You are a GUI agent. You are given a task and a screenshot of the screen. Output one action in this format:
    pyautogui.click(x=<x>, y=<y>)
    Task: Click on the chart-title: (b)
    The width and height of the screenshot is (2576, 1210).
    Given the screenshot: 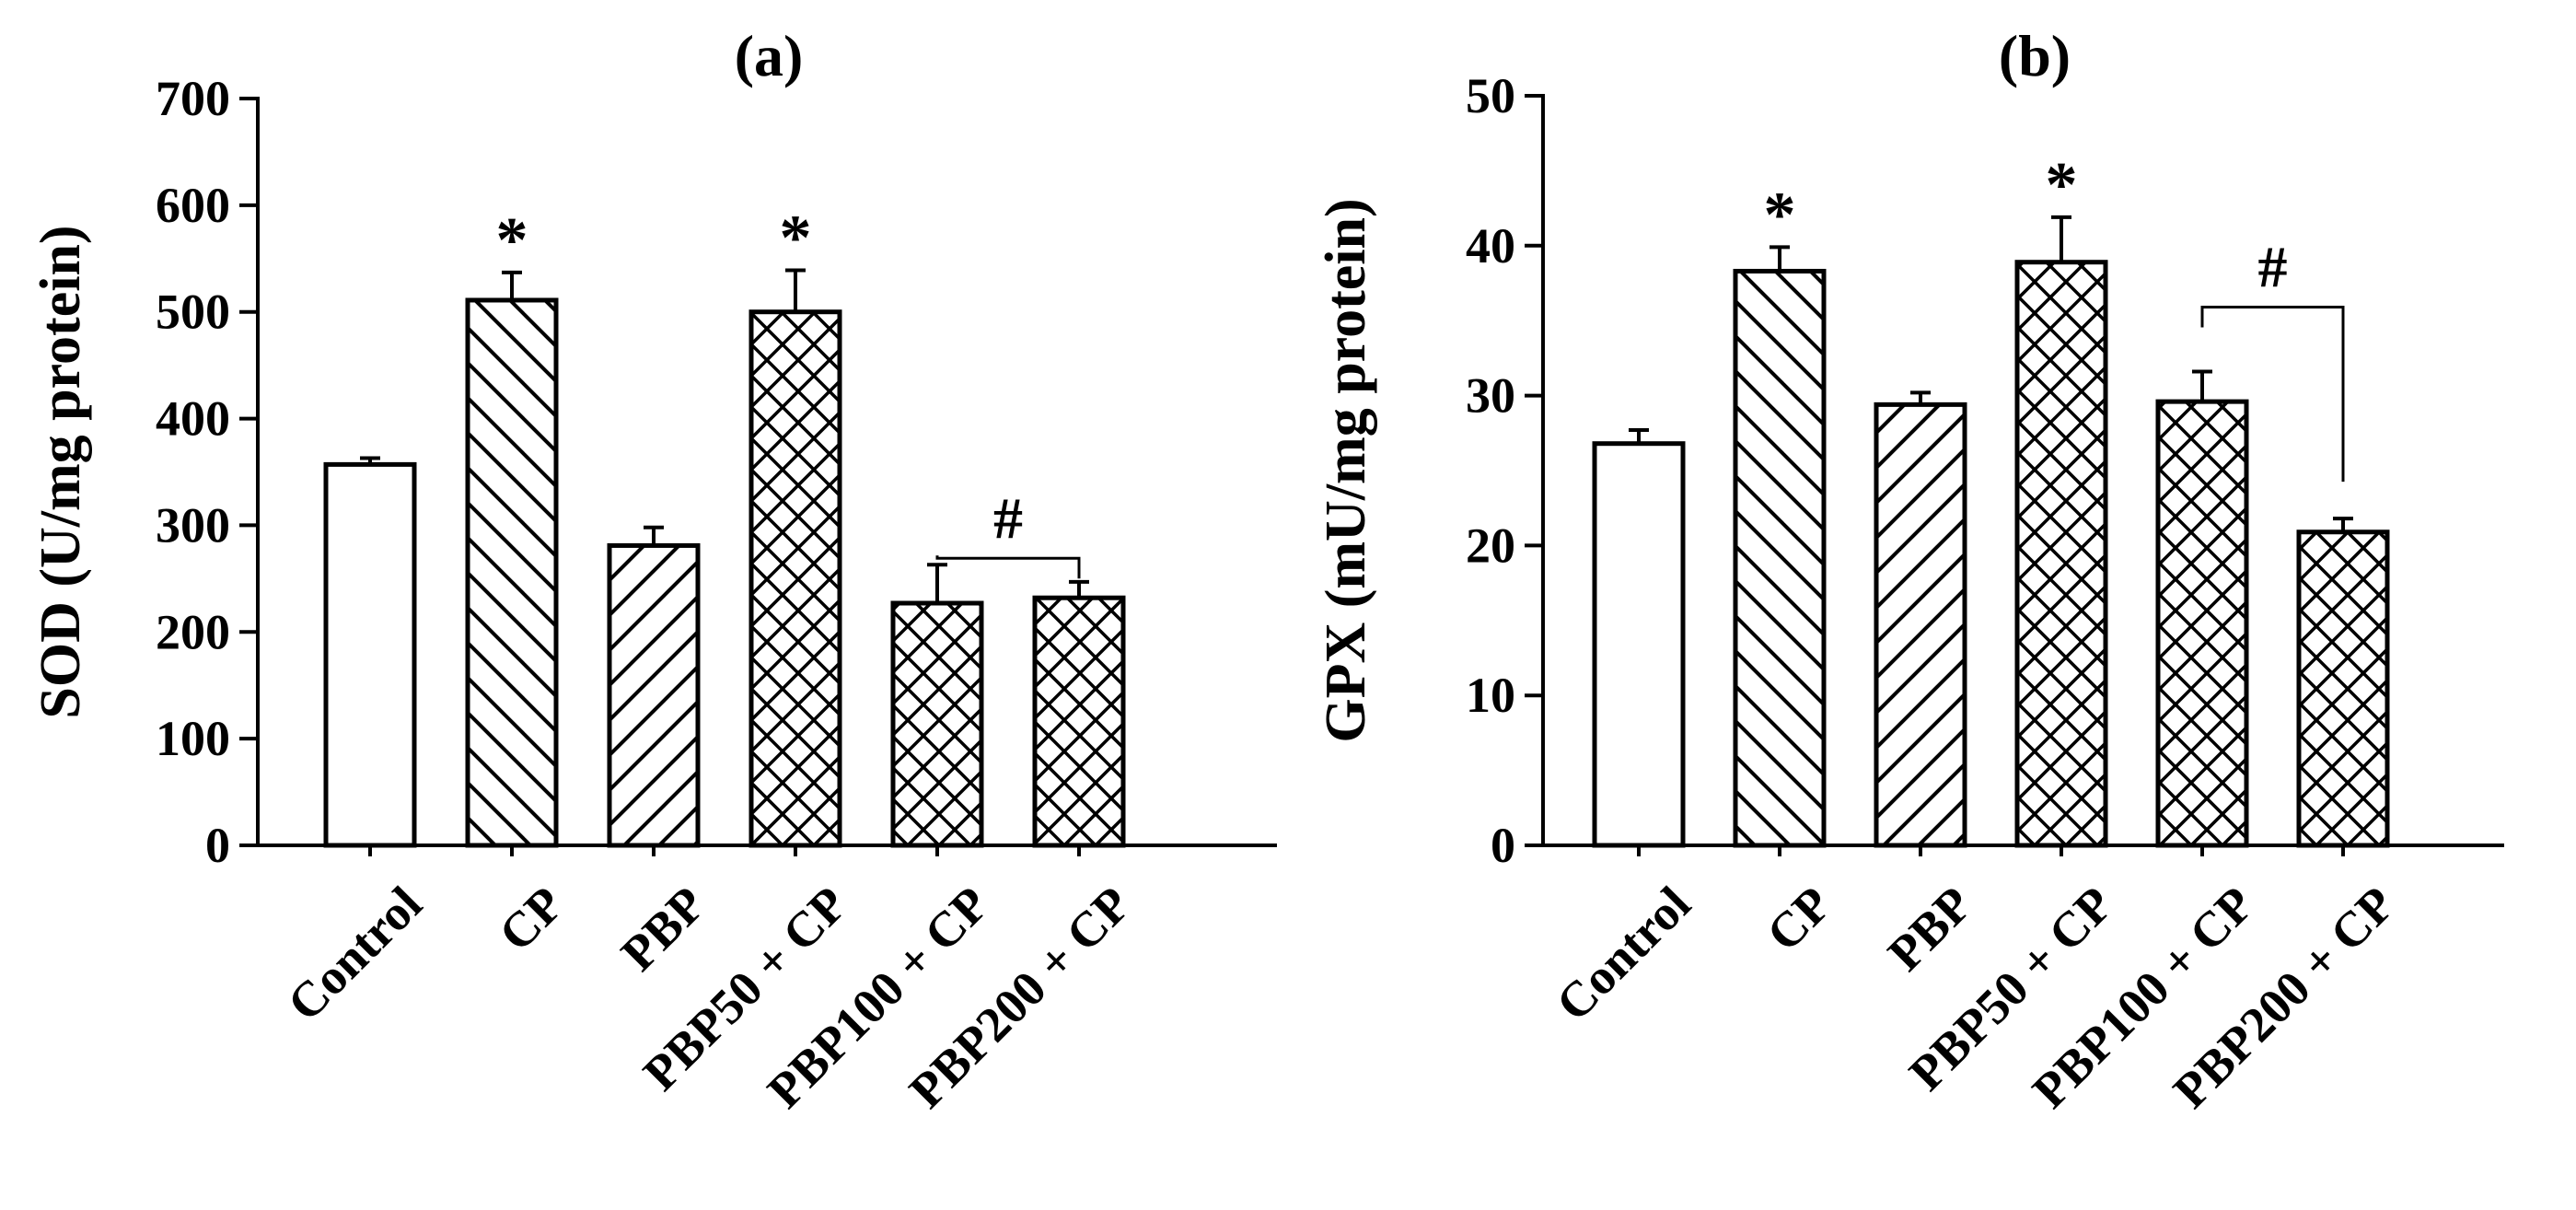 What is the action you would take?
    pyautogui.click(x=2035, y=55)
    